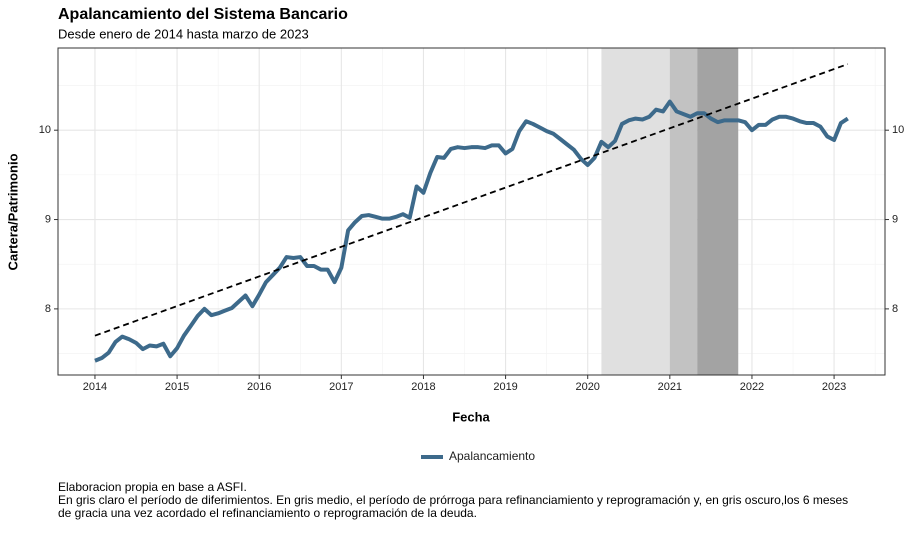 The height and width of the screenshot is (533, 912). I want to click on y2-tick-label: 8, so click(895, 309).